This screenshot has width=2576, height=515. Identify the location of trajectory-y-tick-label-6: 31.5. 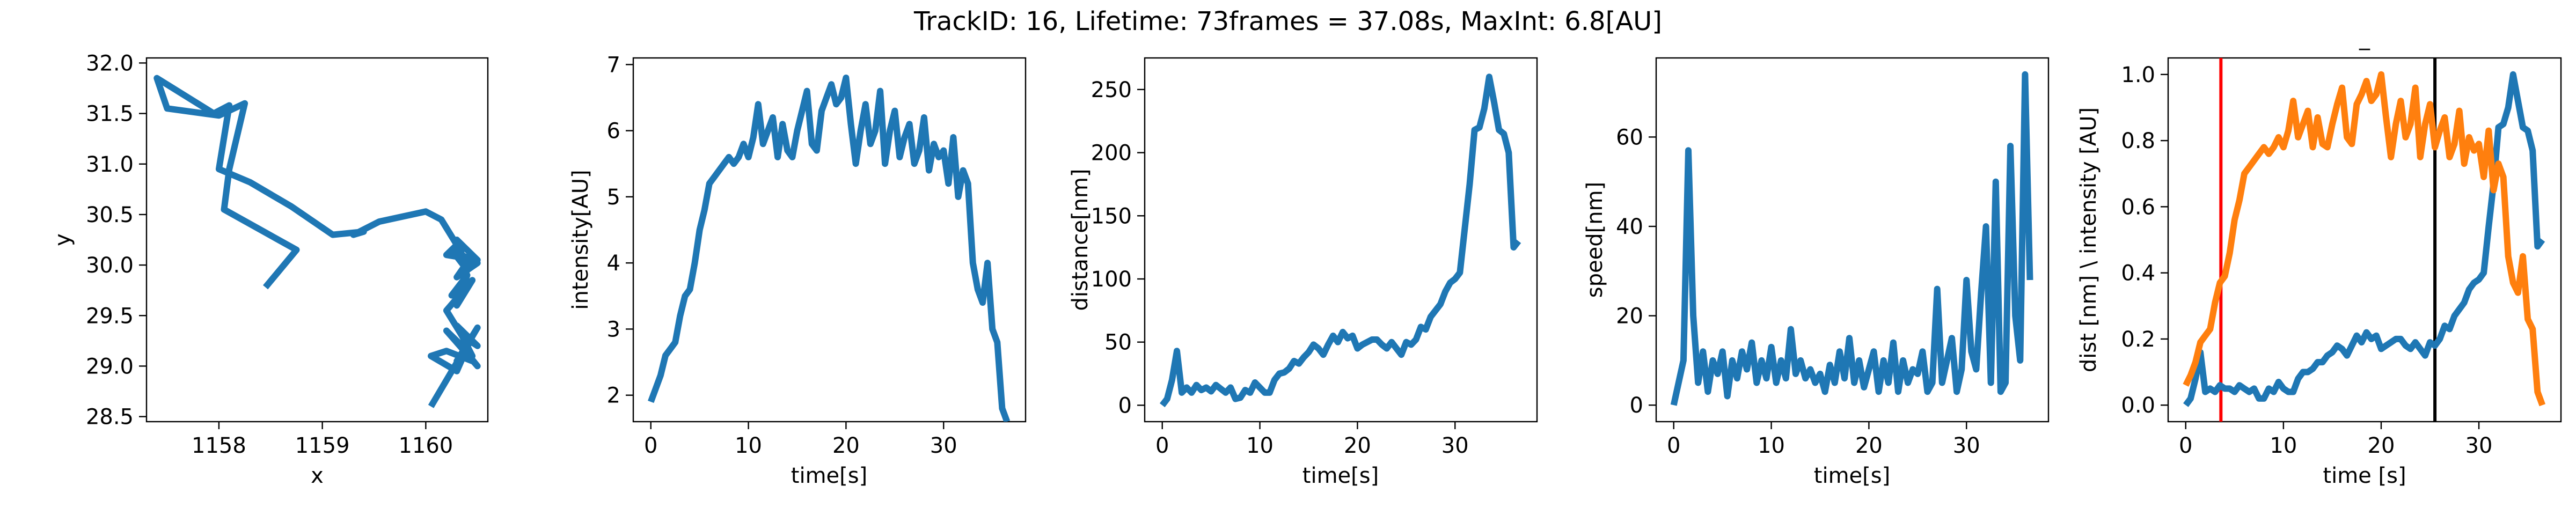
(110, 115).